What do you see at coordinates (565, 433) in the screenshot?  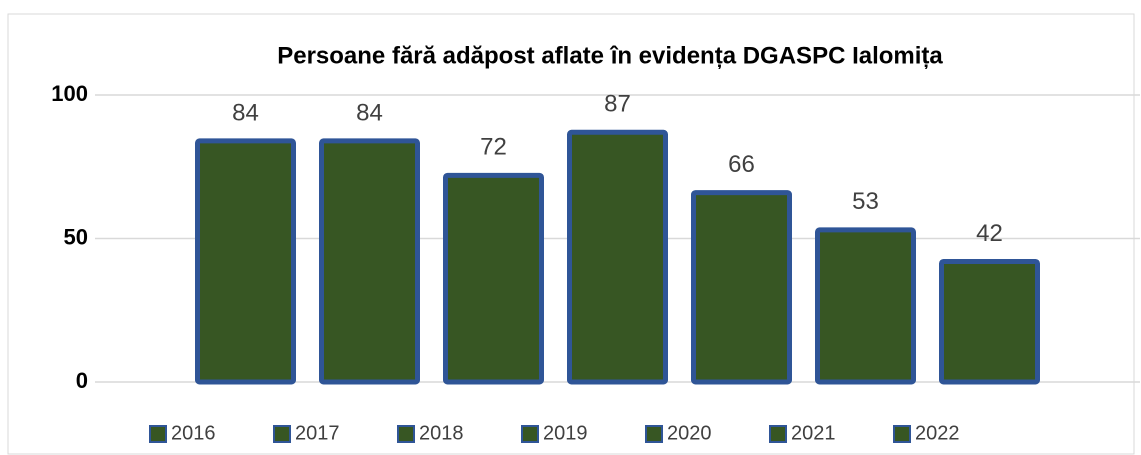 I see `legend-label: 2019` at bounding box center [565, 433].